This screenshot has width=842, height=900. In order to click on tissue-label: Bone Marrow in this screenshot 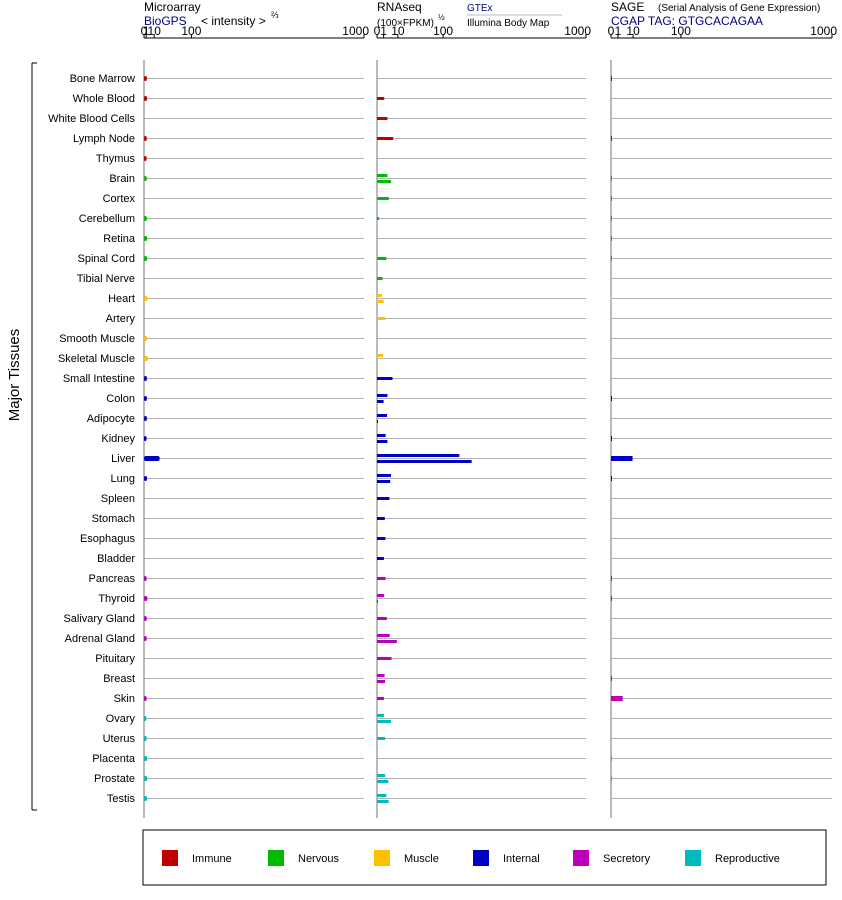, I will do `click(102, 79)`.